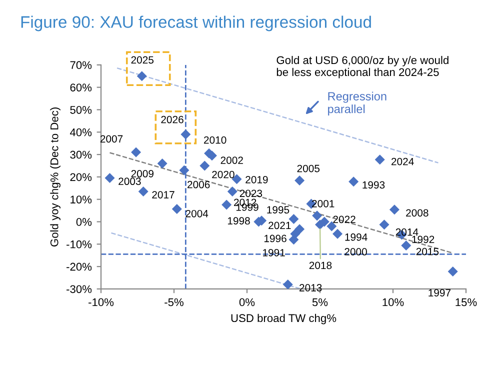  What do you see at coordinates (279, 226) in the screenshot?
I see `annotation: 2021` at bounding box center [279, 226].